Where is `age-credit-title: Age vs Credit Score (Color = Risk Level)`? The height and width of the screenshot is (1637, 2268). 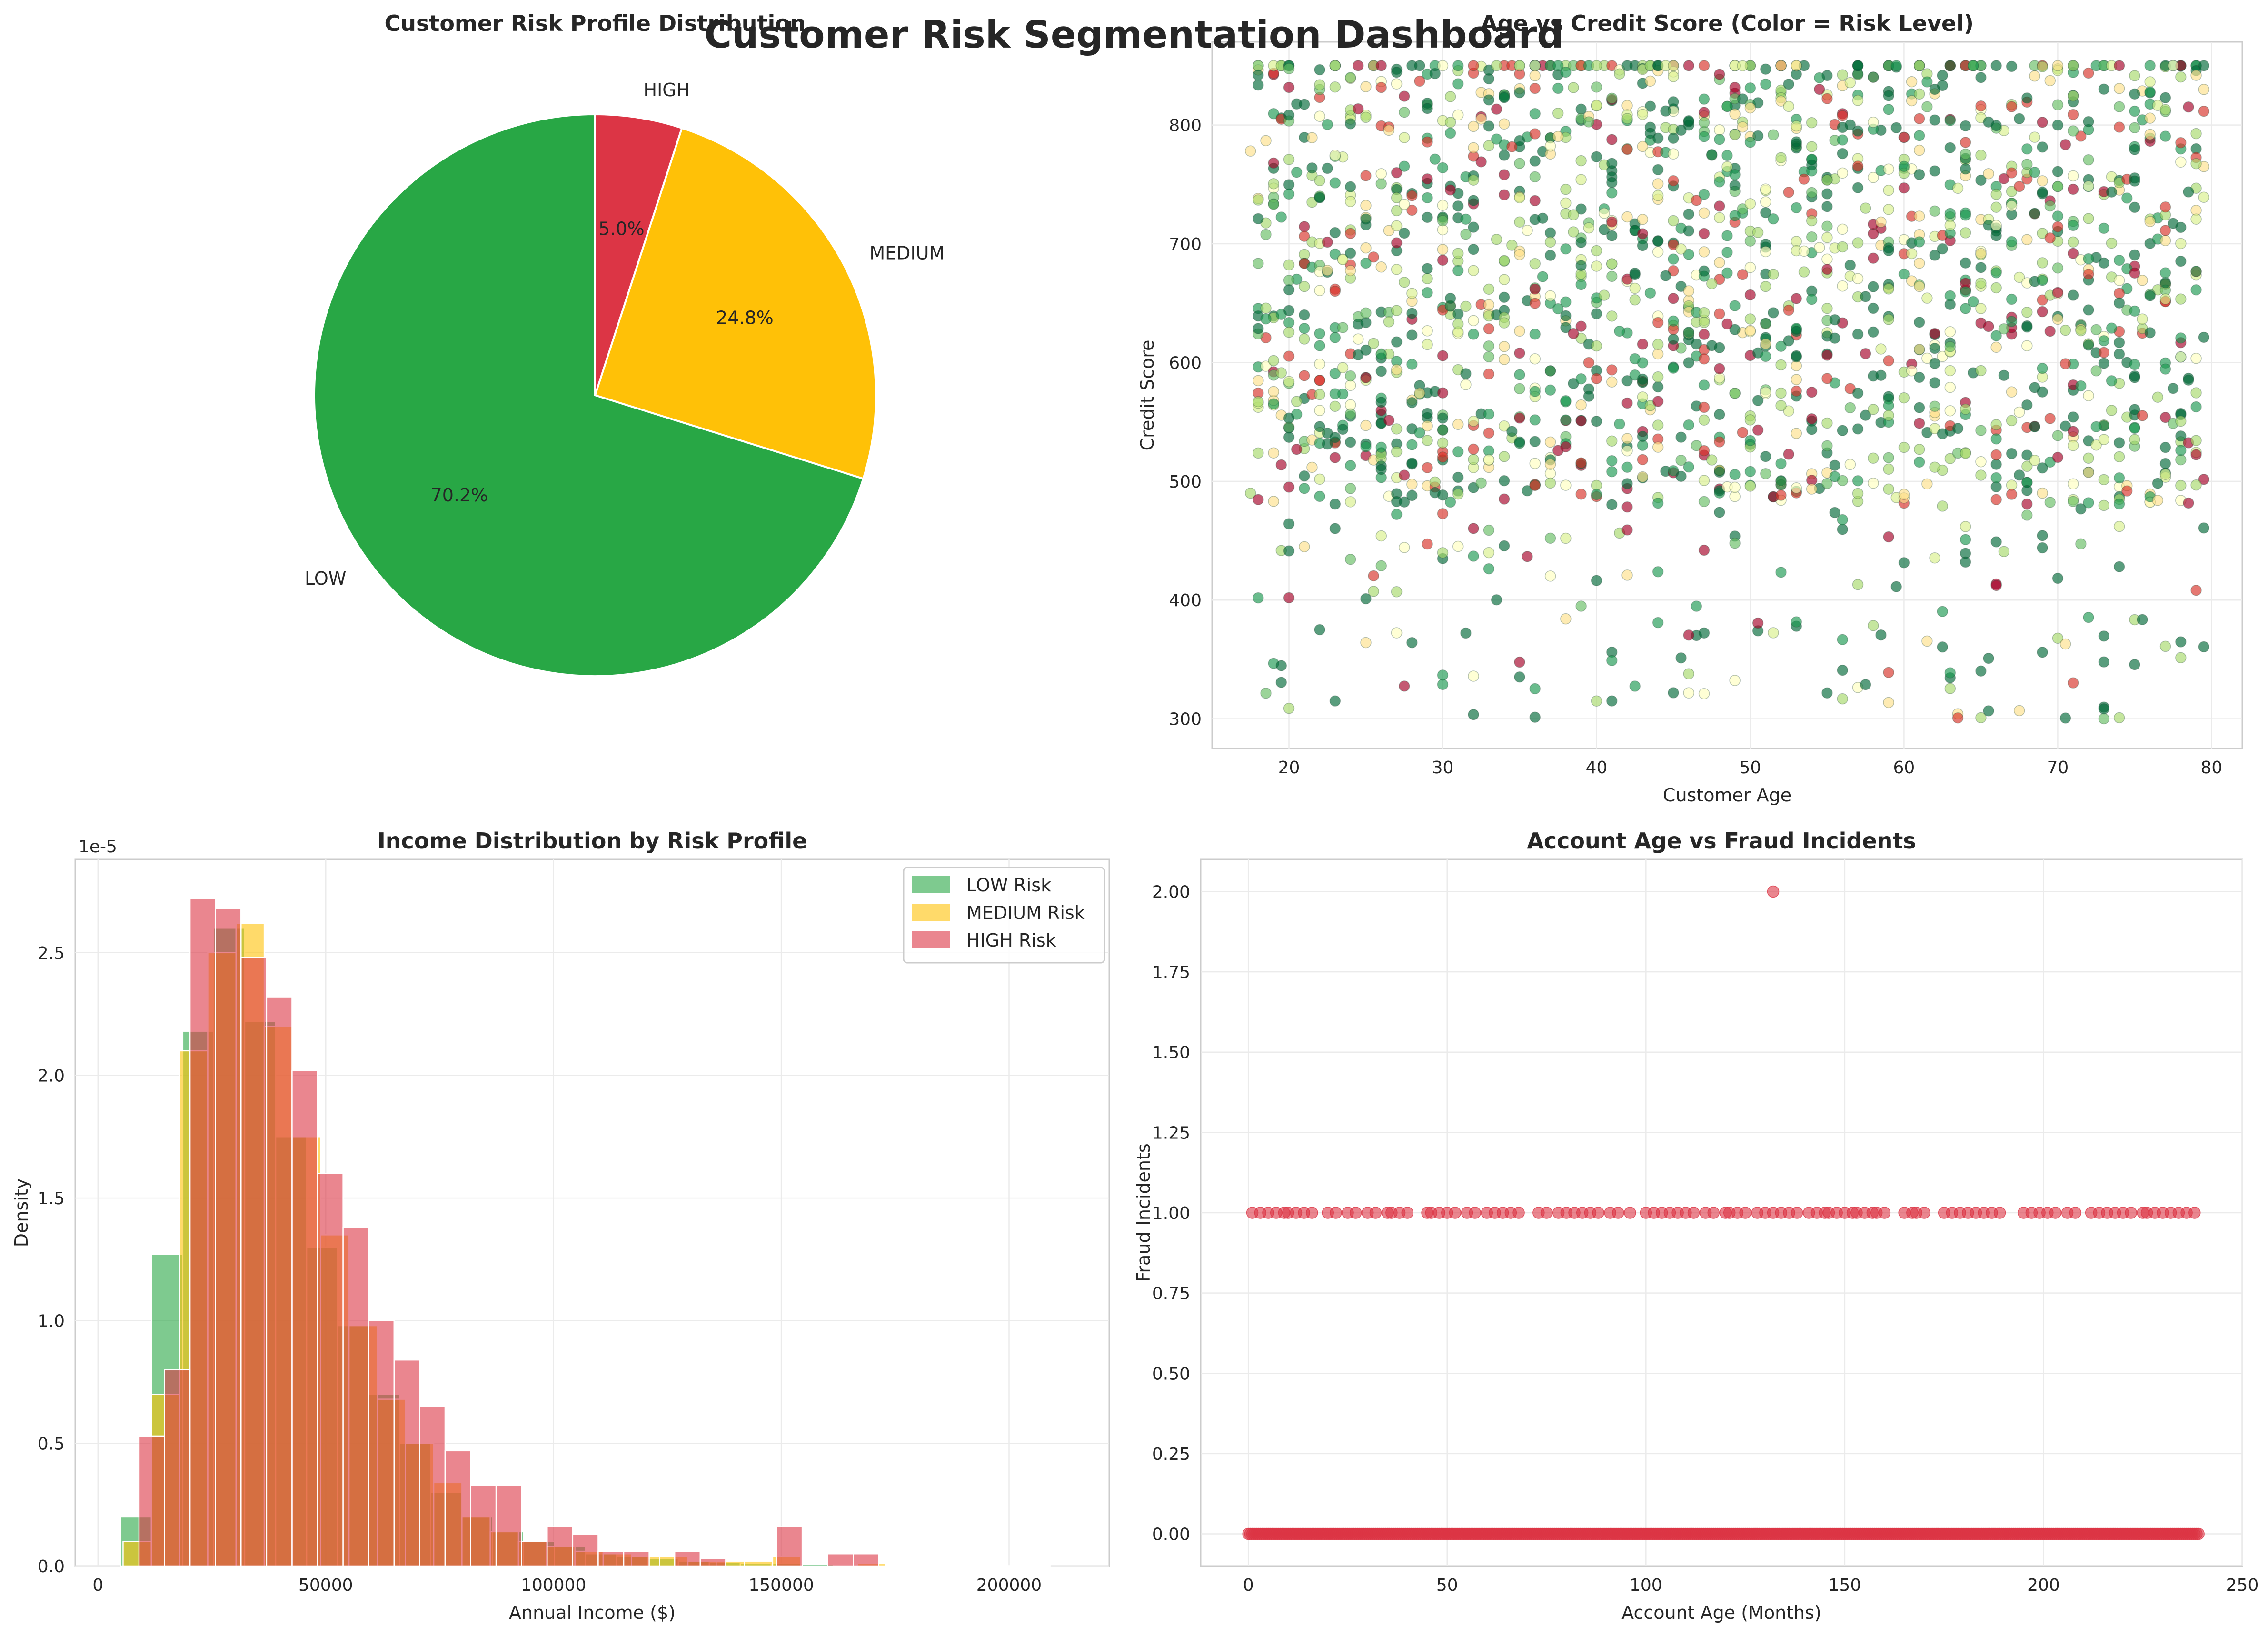 age-credit-title: Age vs Credit Score (Color = Risk Level) is located at coordinates (1727, 23).